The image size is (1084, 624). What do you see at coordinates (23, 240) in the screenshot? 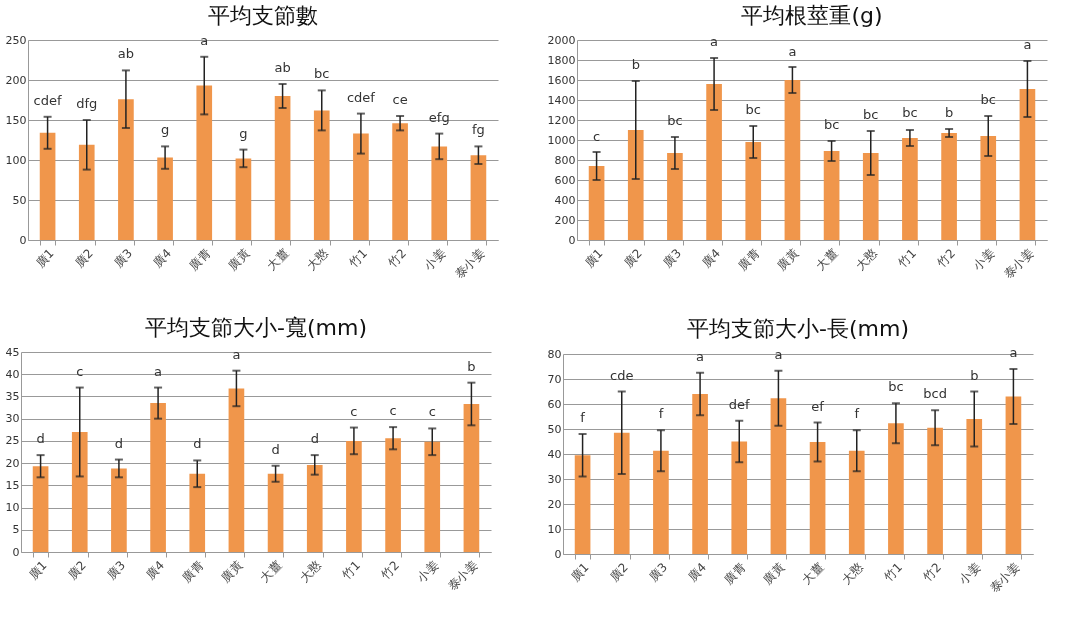
I see `y-tick-label: 0` at bounding box center [23, 240].